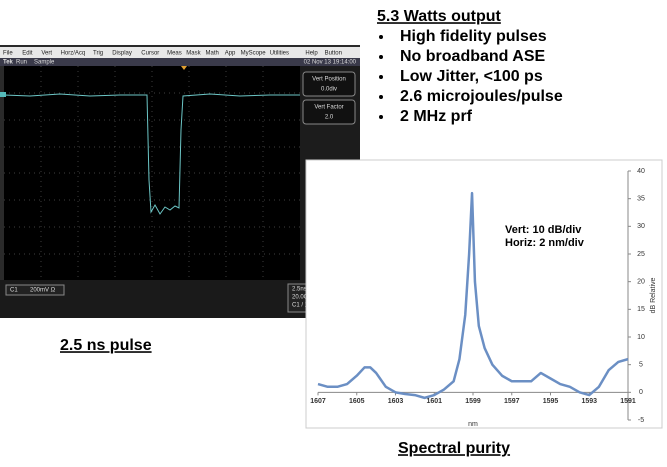  Describe the element at coordinates (543, 230) in the screenshot. I see `annotation: Vert: 10 dB/div` at that location.